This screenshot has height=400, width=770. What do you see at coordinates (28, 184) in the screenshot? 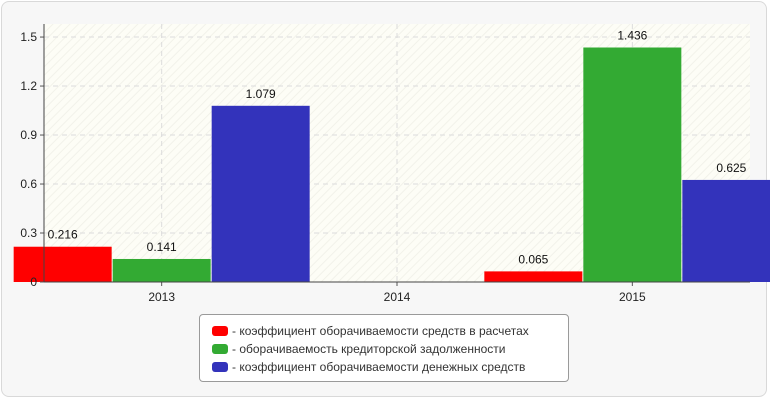
I see `y-tick-label: 0.6` at bounding box center [28, 184].